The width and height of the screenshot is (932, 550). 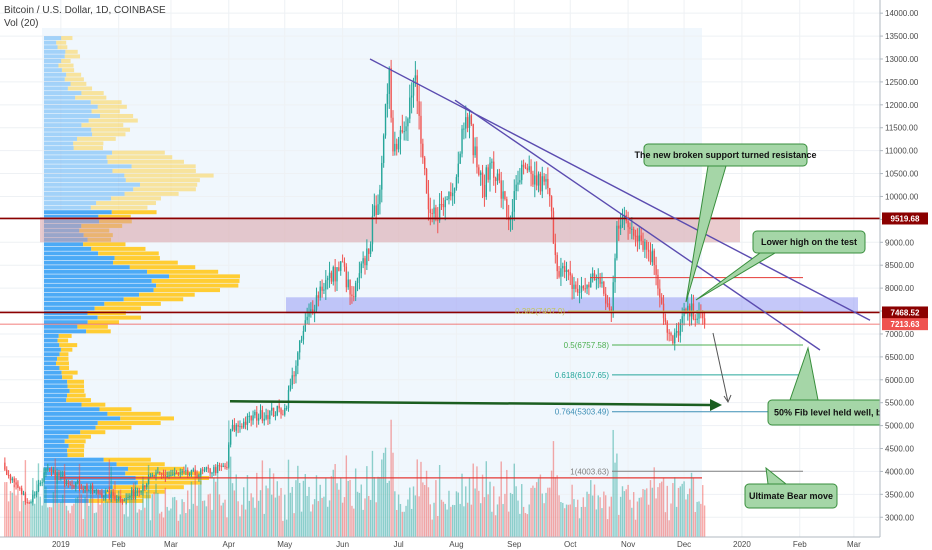 What do you see at coordinates (540, 311) in the screenshot?
I see `fib-level-label: 0.382(7497.9)` at bounding box center [540, 311].